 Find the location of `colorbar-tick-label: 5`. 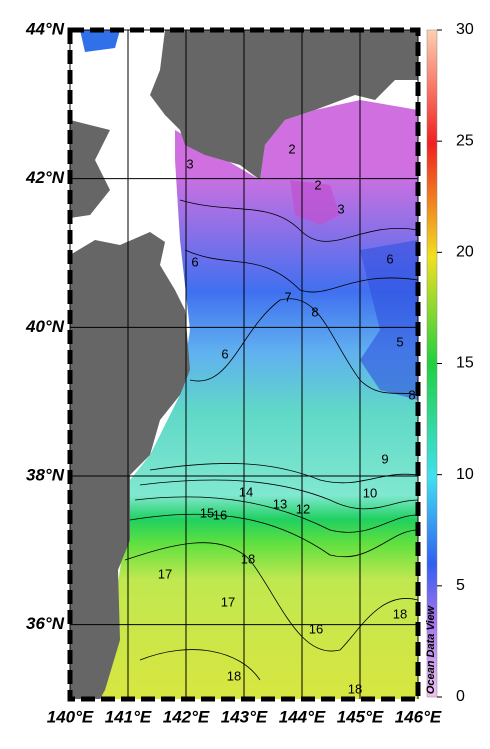

colorbar-tick-label: 5 is located at coordinates (460, 585).